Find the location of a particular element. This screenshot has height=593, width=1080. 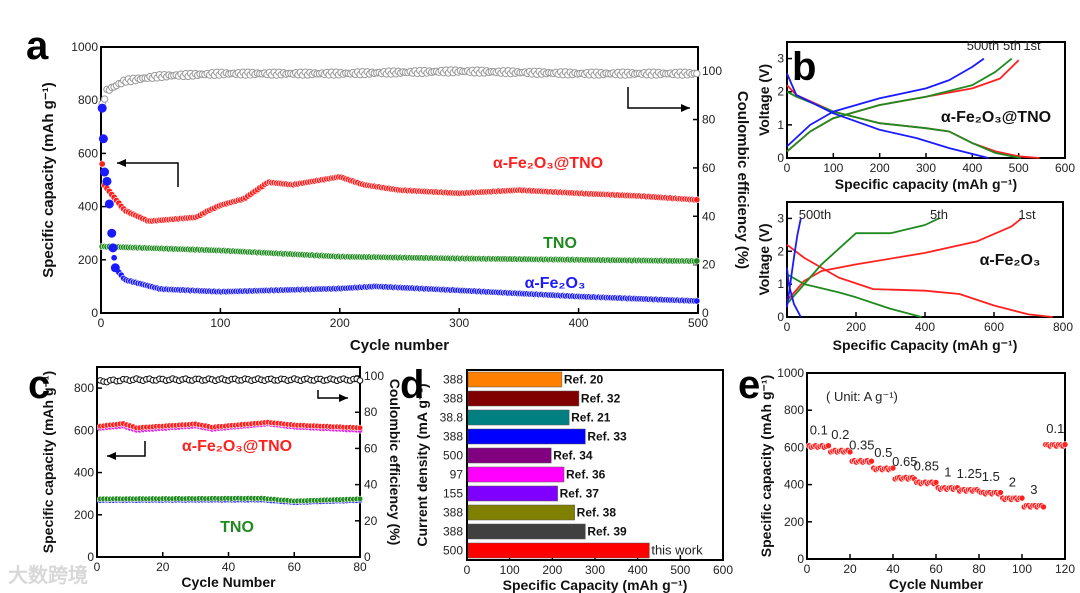

bar-label: Ref. 21 is located at coordinates (591, 418).